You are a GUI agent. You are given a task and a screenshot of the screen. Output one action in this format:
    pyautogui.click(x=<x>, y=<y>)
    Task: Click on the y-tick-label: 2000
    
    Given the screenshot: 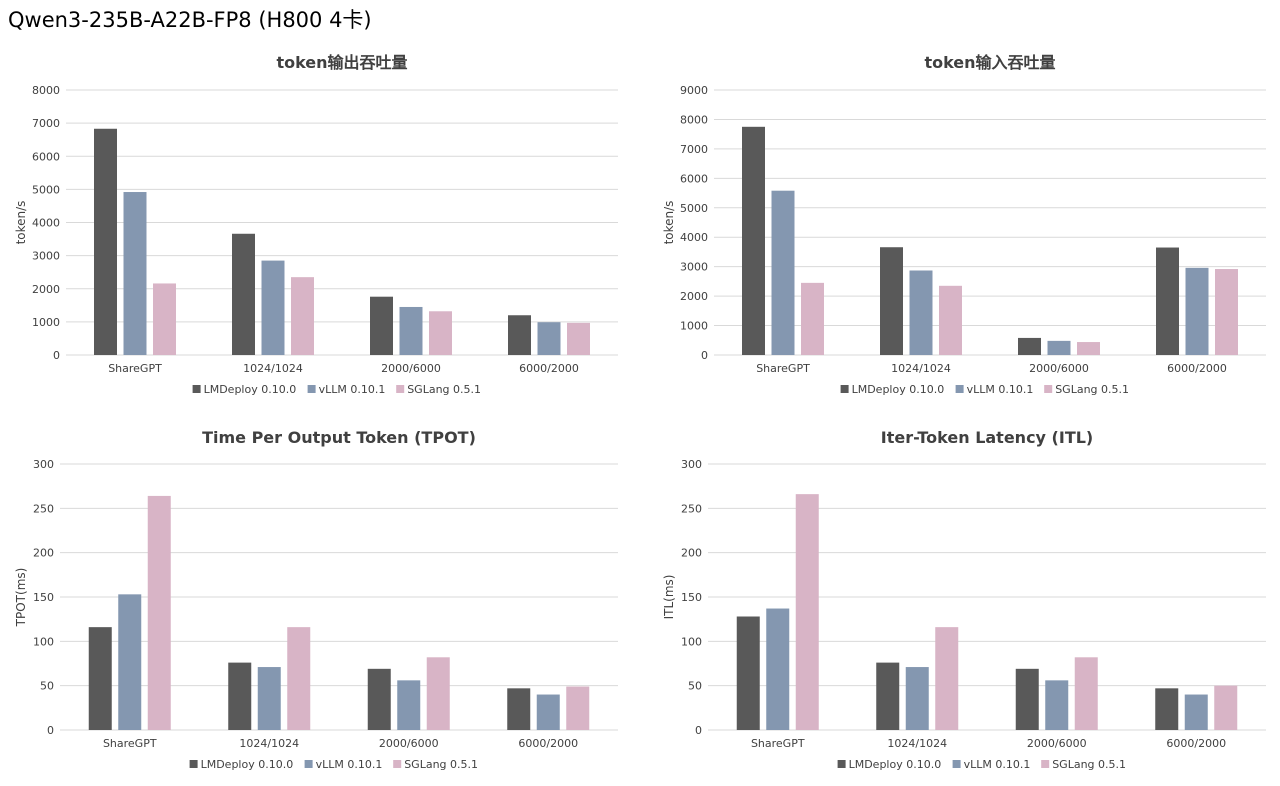 What is the action you would take?
    pyautogui.click(x=694, y=296)
    